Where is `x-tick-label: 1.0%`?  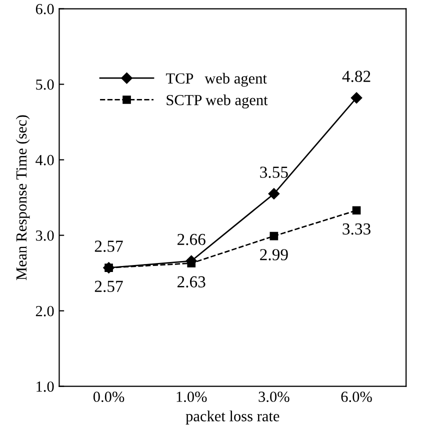 x-tick-label: 1.0% is located at coordinates (191, 397).